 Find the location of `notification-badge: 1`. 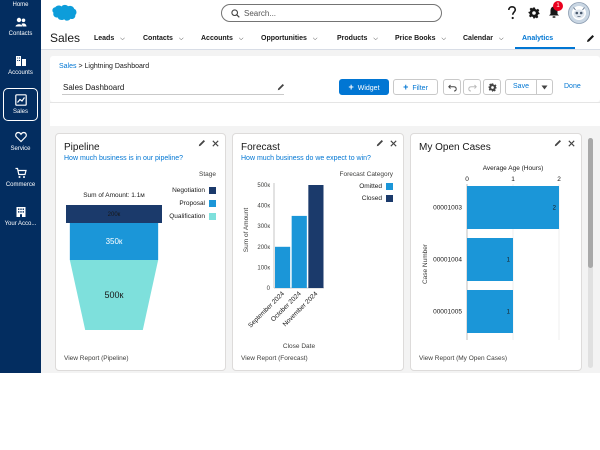

notification-badge: 1 is located at coordinates (558, 6).